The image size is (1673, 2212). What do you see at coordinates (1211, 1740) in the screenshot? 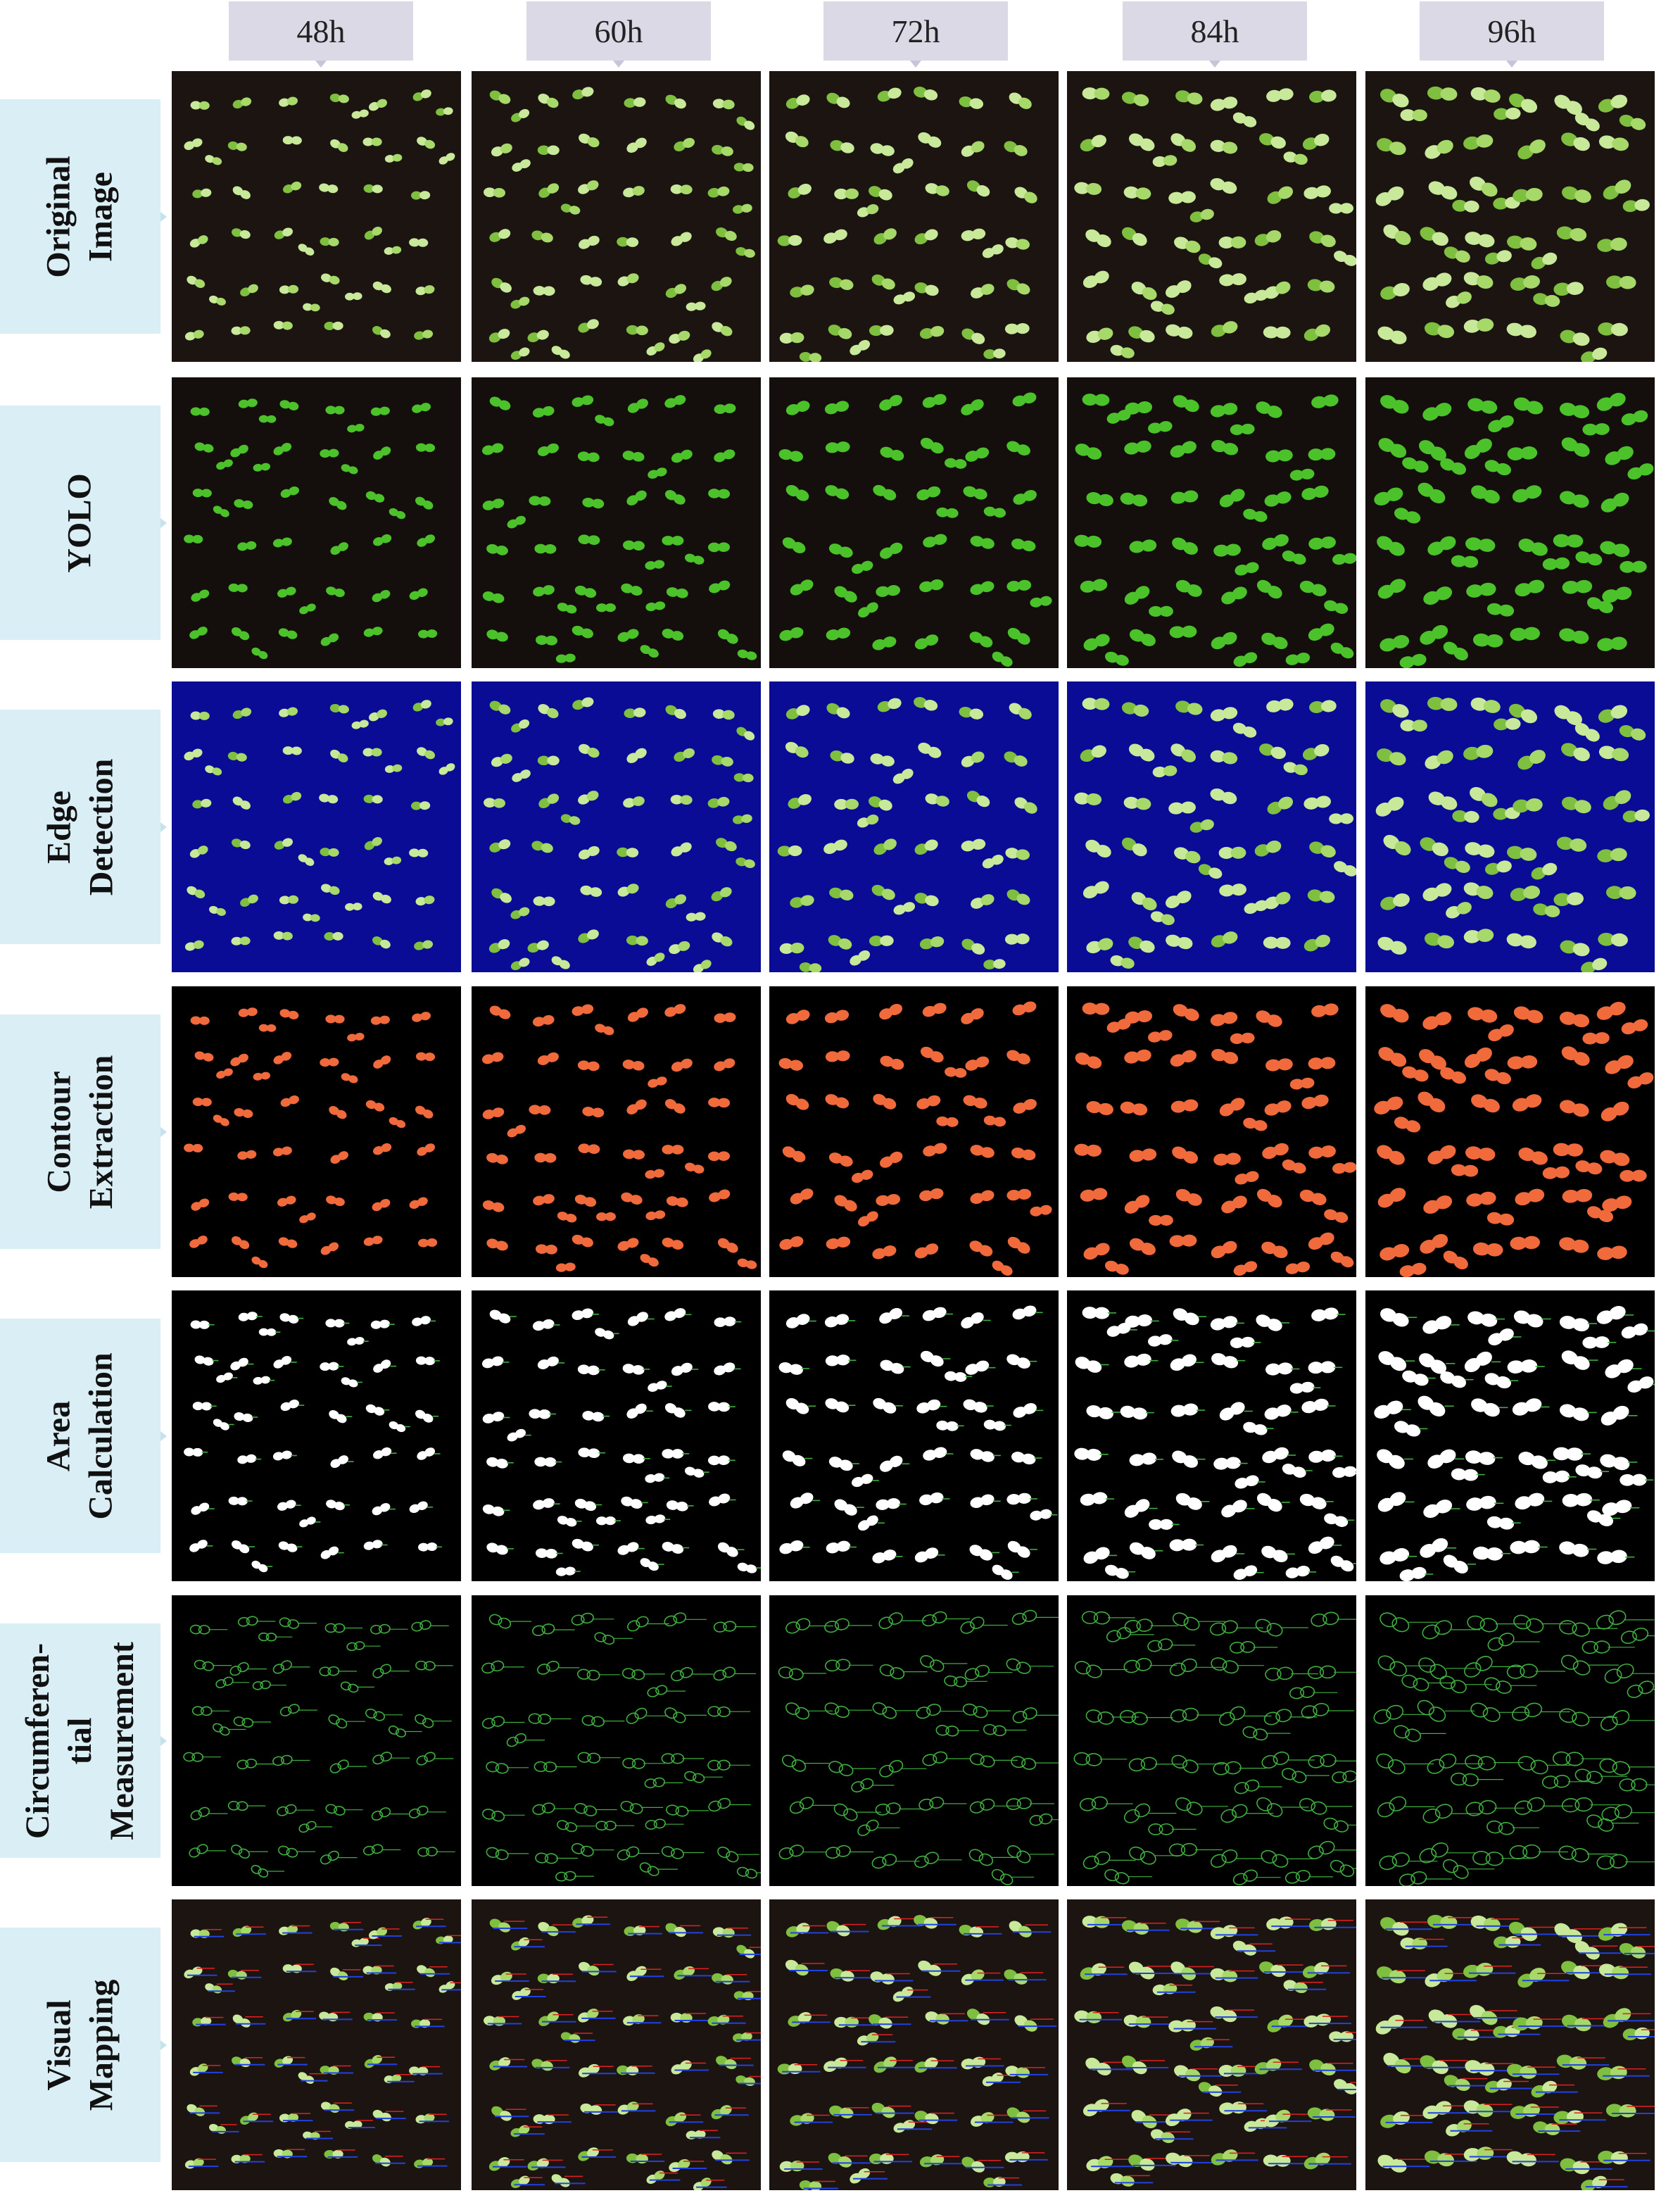
I see `panel-perimeter-84h` at bounding box center [1211, 1740].